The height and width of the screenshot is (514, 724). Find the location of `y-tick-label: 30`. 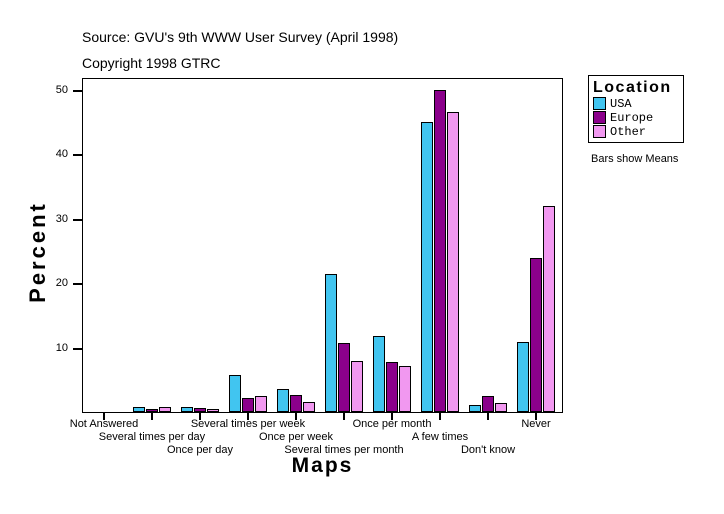

y-tick-label: 30 is located at coordinates (61, 218).